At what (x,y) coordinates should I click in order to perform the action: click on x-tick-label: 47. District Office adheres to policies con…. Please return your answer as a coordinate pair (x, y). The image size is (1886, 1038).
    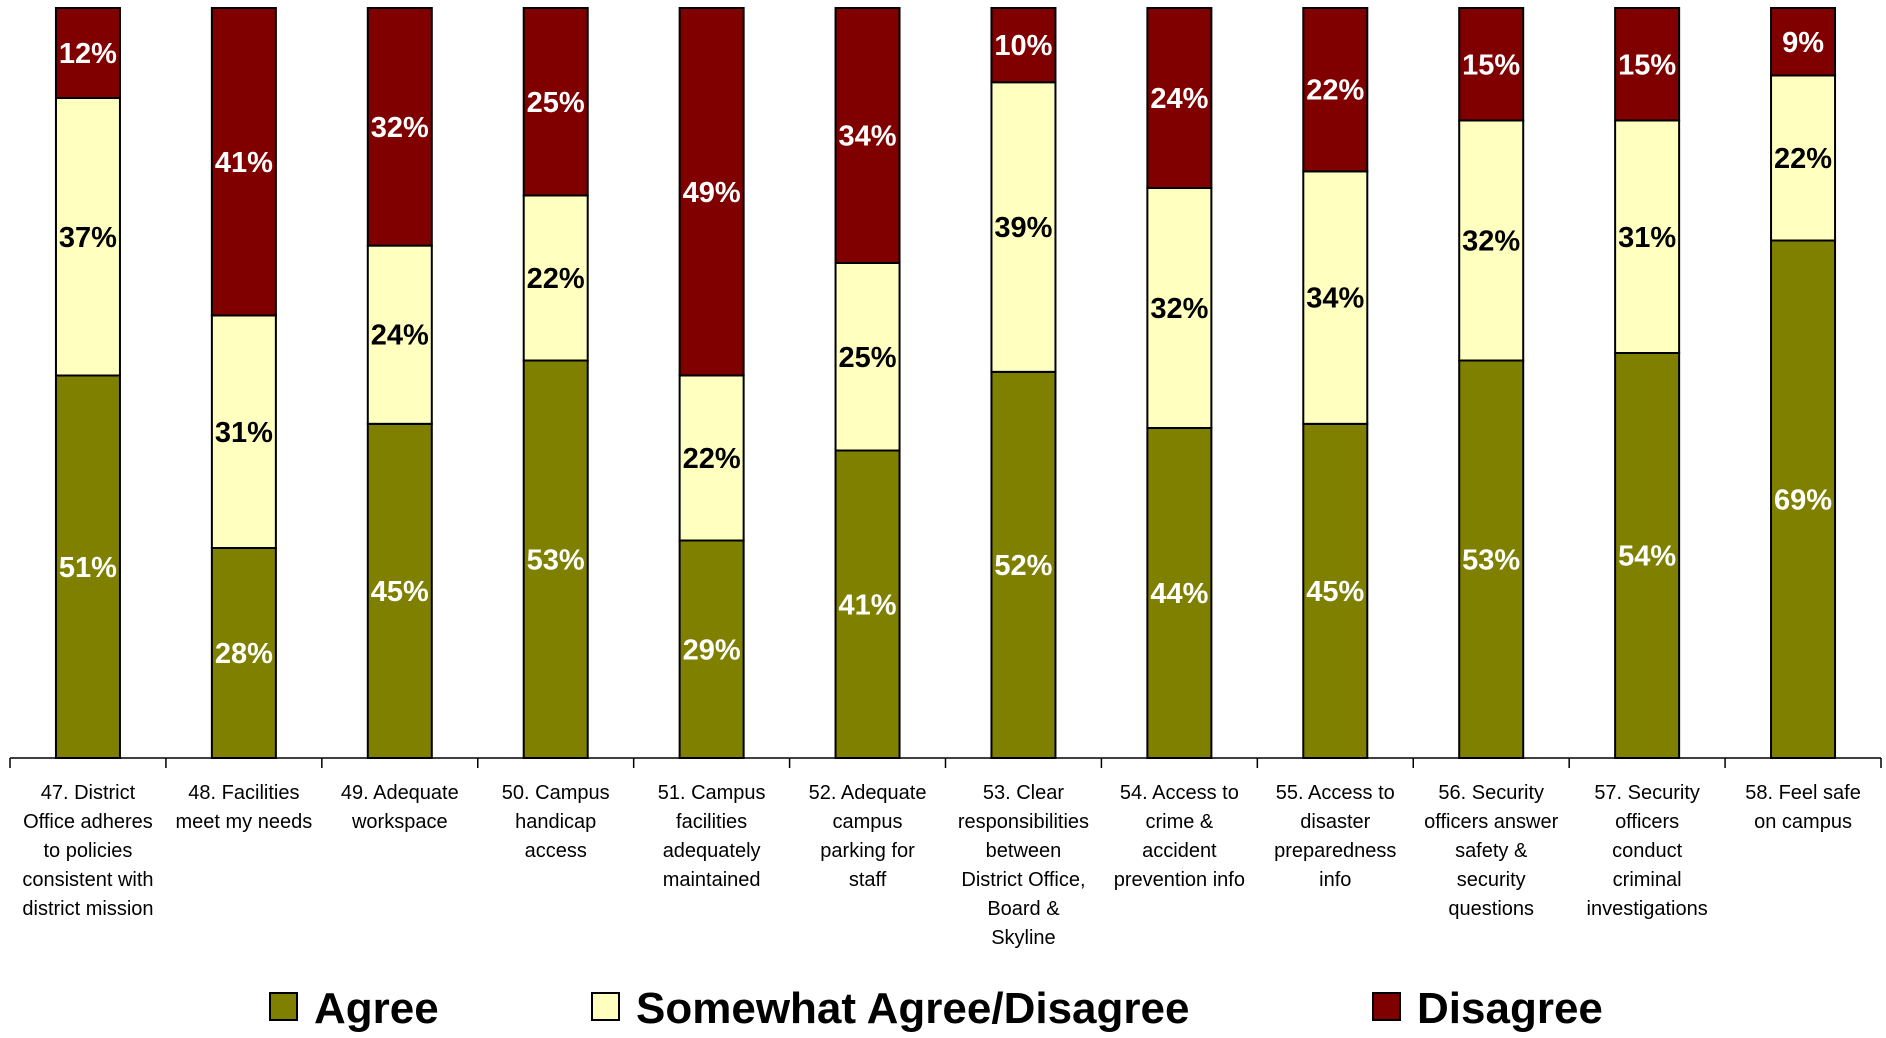
    Looking at the image, I should click on (87, 851).